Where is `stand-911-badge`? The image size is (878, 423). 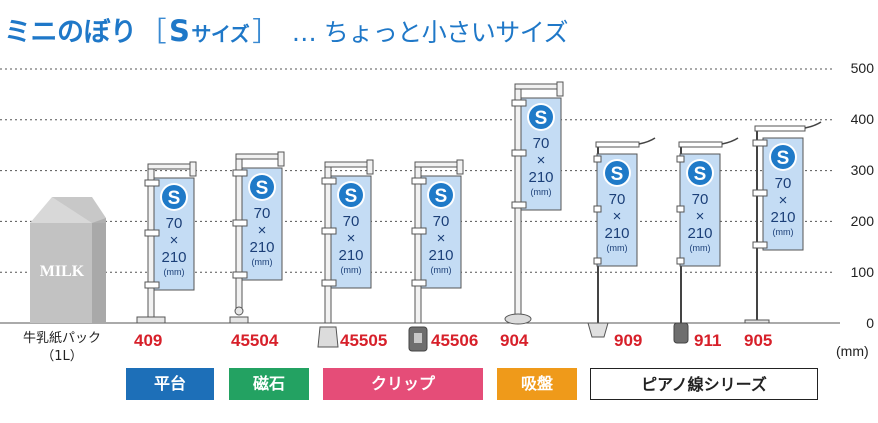
stand-911-badge is located at coordinates (700, 173).